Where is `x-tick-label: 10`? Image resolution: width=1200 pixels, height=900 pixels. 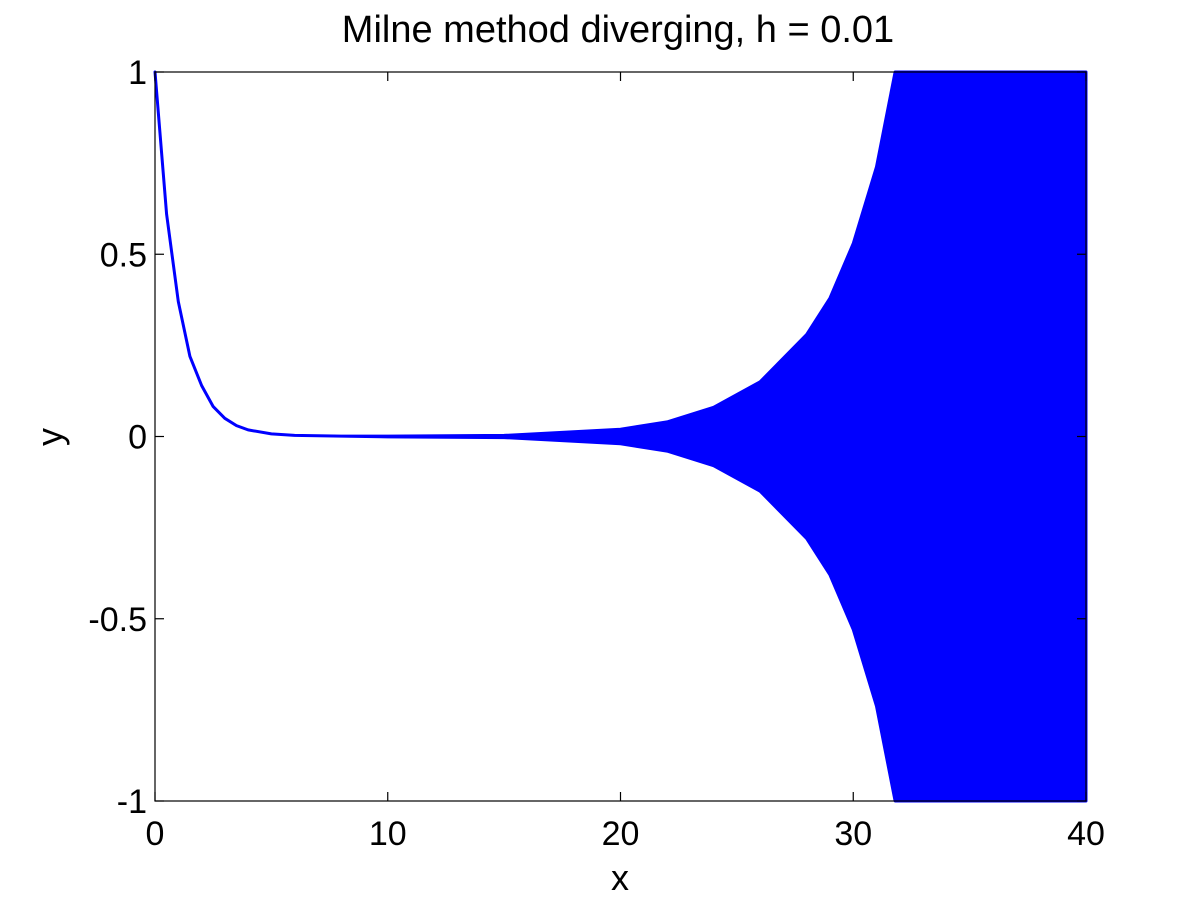
x-tick-label: 10 is located at coordinates (388, 834).